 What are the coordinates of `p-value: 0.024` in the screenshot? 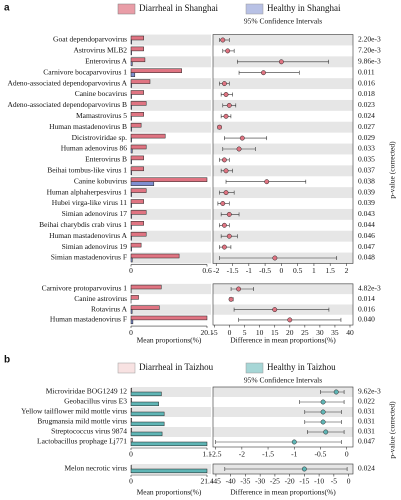 It's located at (366, 115).